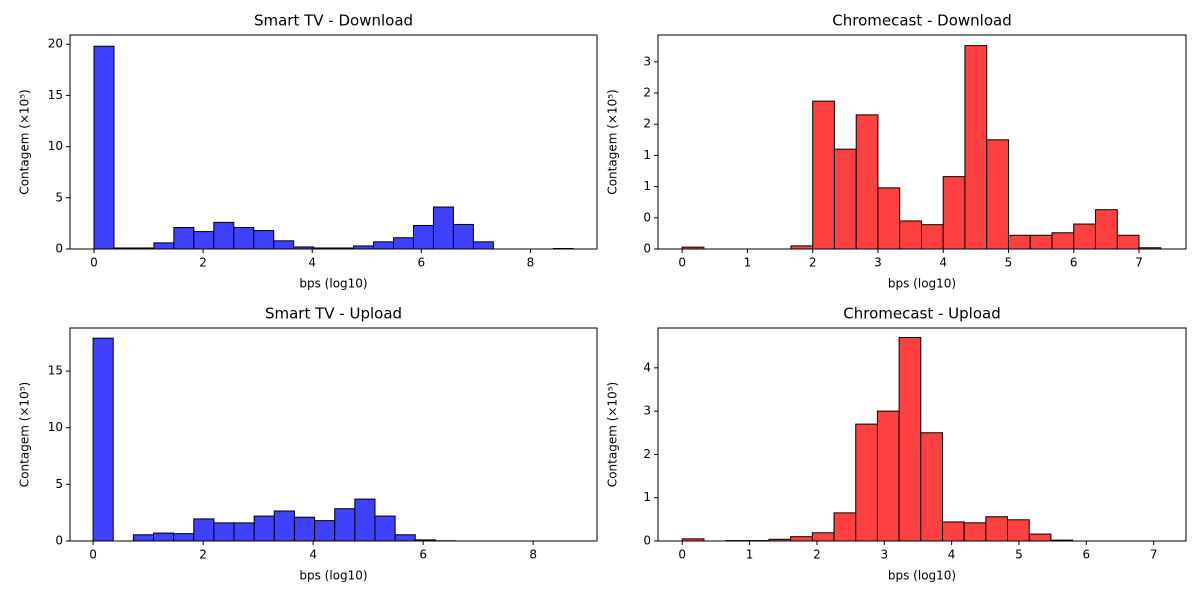 This screenshot has width=1200, height=600. Describe the element at coordinates (647, 454) in the screenshot. I see `y-tick-label: 2` at that location.